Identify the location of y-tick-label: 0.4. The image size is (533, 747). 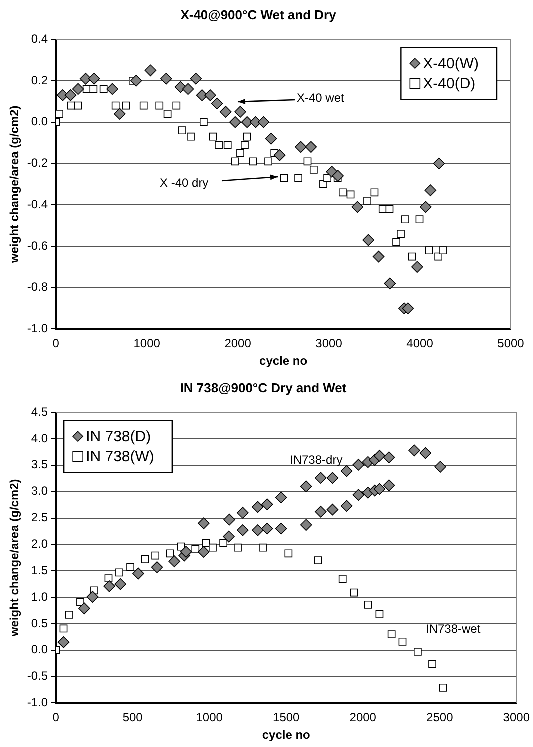
(39, 39).